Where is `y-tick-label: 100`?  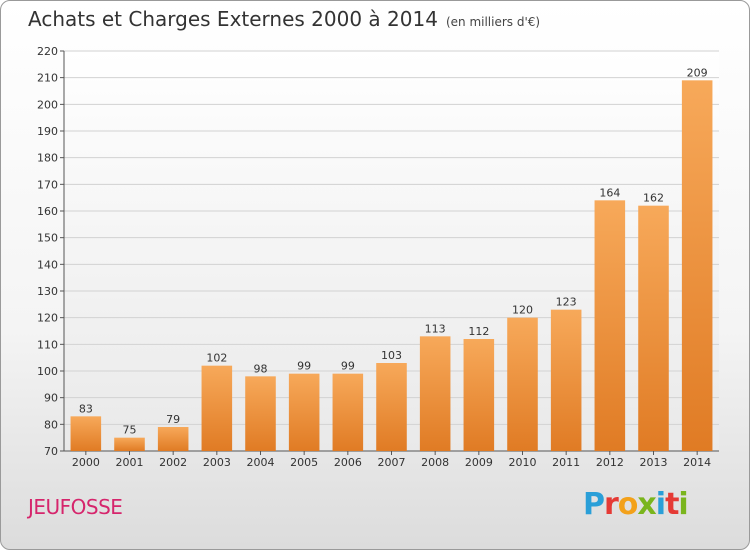 y-tick-label: 100 is located at coordinates (47, 371).